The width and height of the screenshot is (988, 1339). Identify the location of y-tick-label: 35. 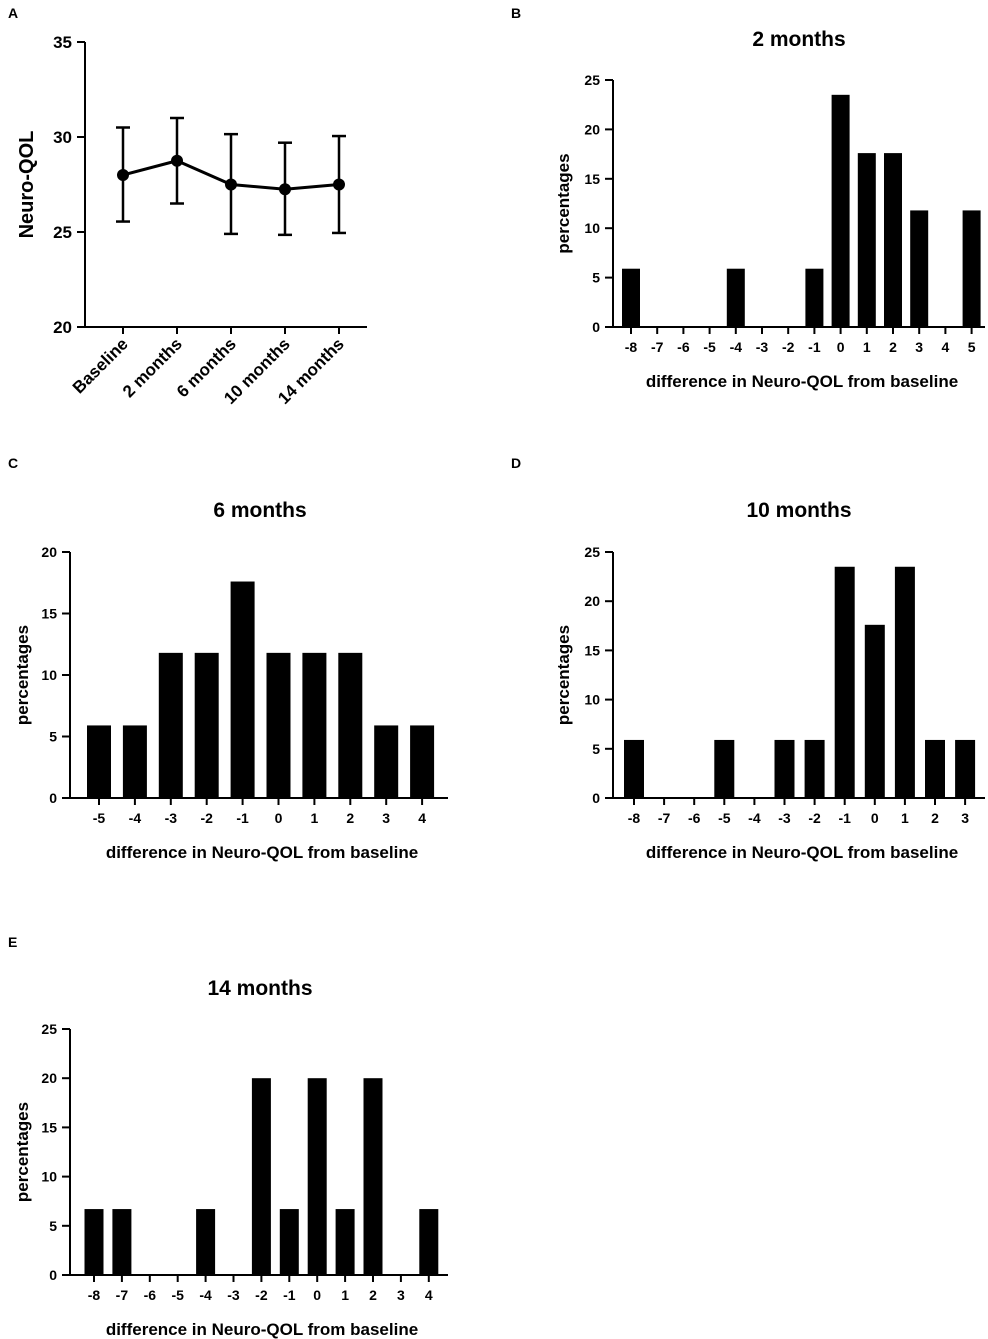
(62, 42).